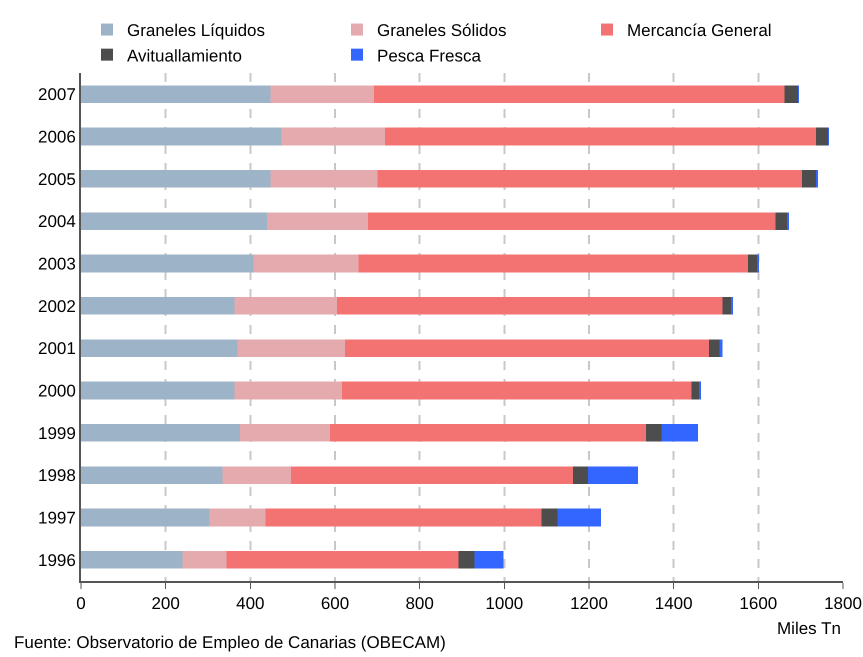 The image size is (863, 657). What do you see at coordinates (809, 628) in the screenshot?
I see `x-axis-title: Miles Tn` at bounding box center [809, 628].